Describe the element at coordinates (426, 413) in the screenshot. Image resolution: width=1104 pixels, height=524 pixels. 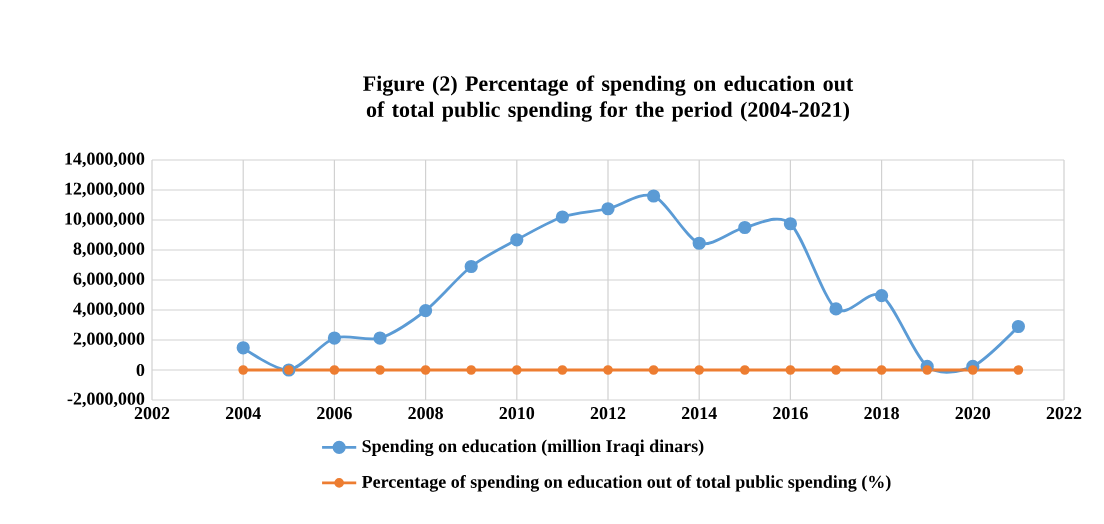
I see `x-tick-label: 2008` at that location.